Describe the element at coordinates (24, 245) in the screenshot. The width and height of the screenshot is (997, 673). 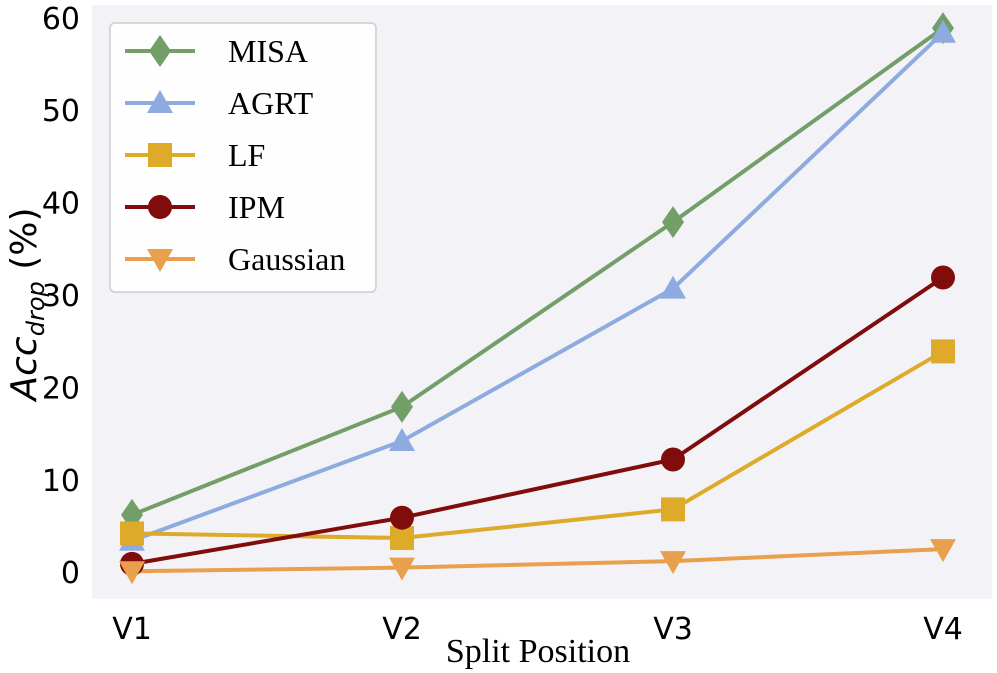
I see `y-axis-label-suffix: (%)` at that location.